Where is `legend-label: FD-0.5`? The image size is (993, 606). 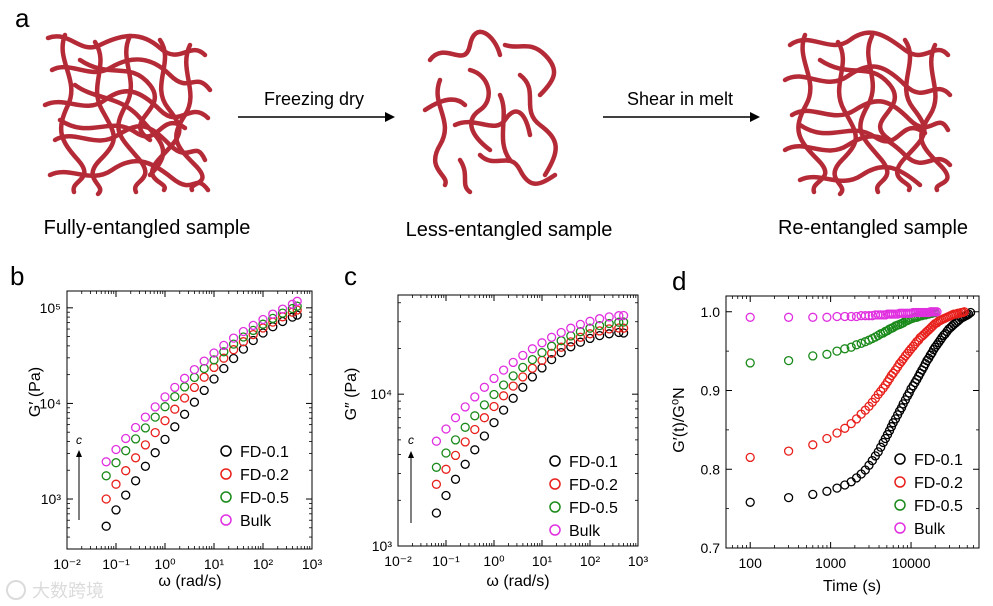
legend-label: FD-0.5 is located at coordinates (264, 498).